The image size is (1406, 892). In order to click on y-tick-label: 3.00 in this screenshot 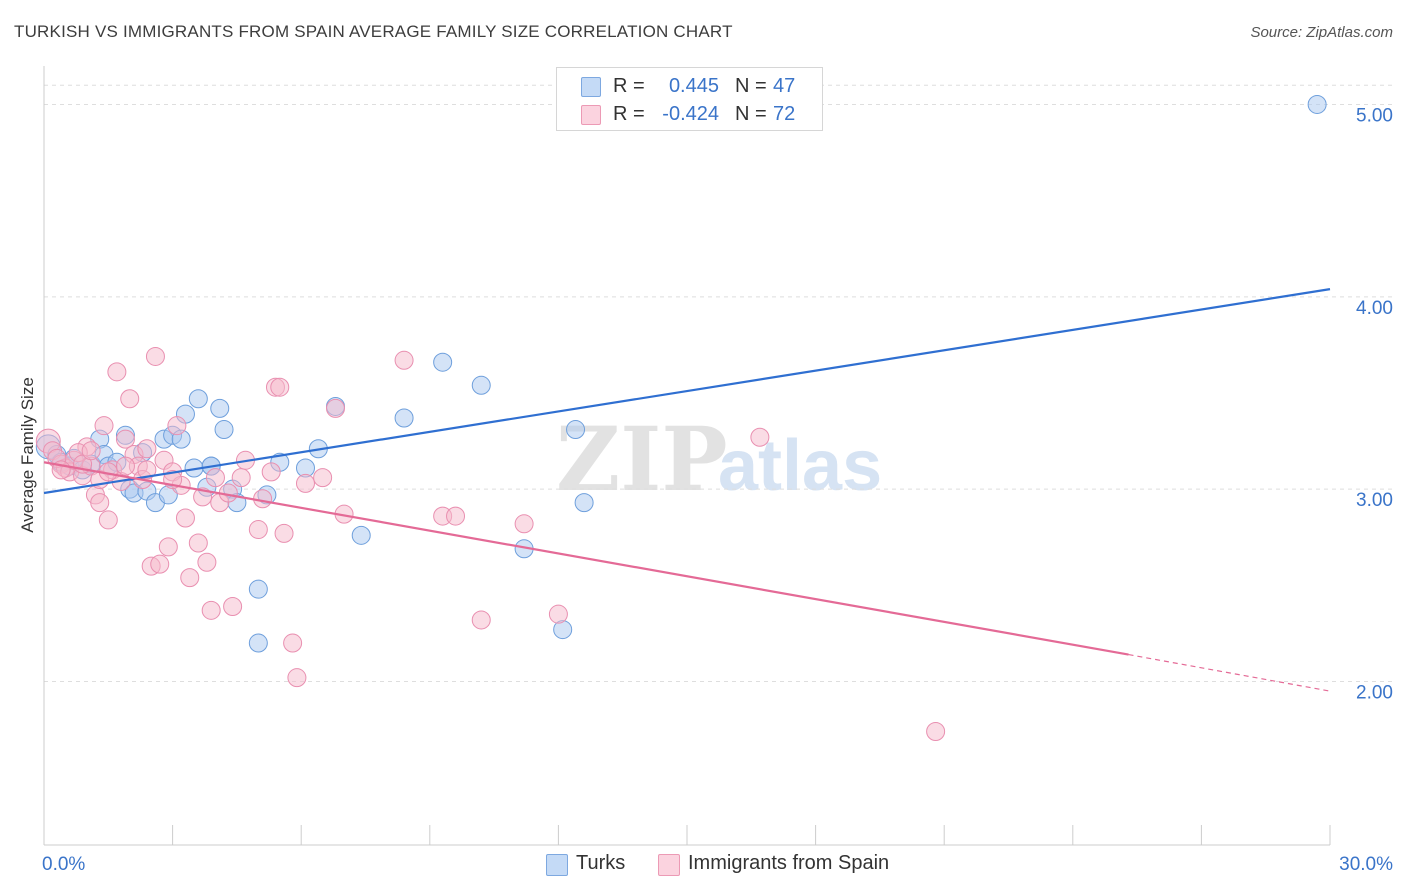, I will do `click(1374, 500)`.